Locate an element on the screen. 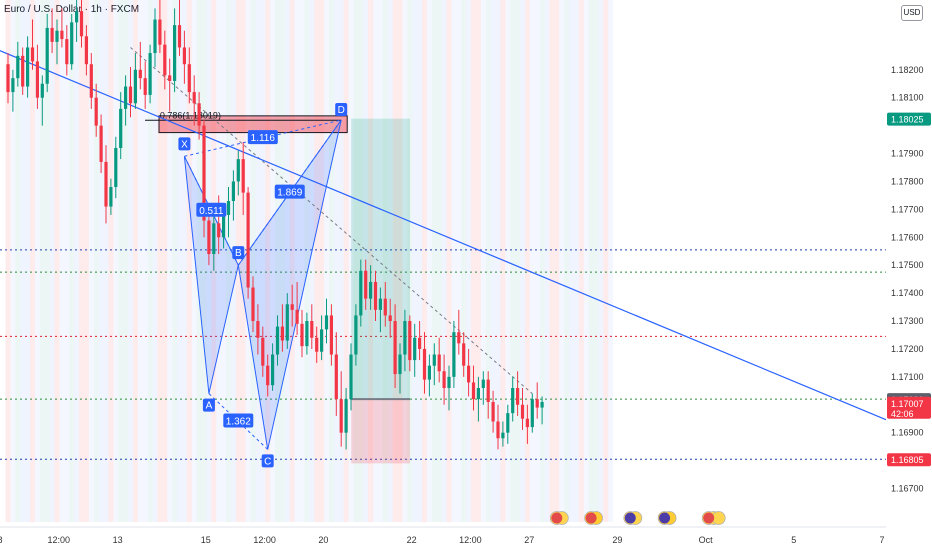 This screenshot has height=550, width=932. currency-selector: USD is located at coordinates (912, 13).